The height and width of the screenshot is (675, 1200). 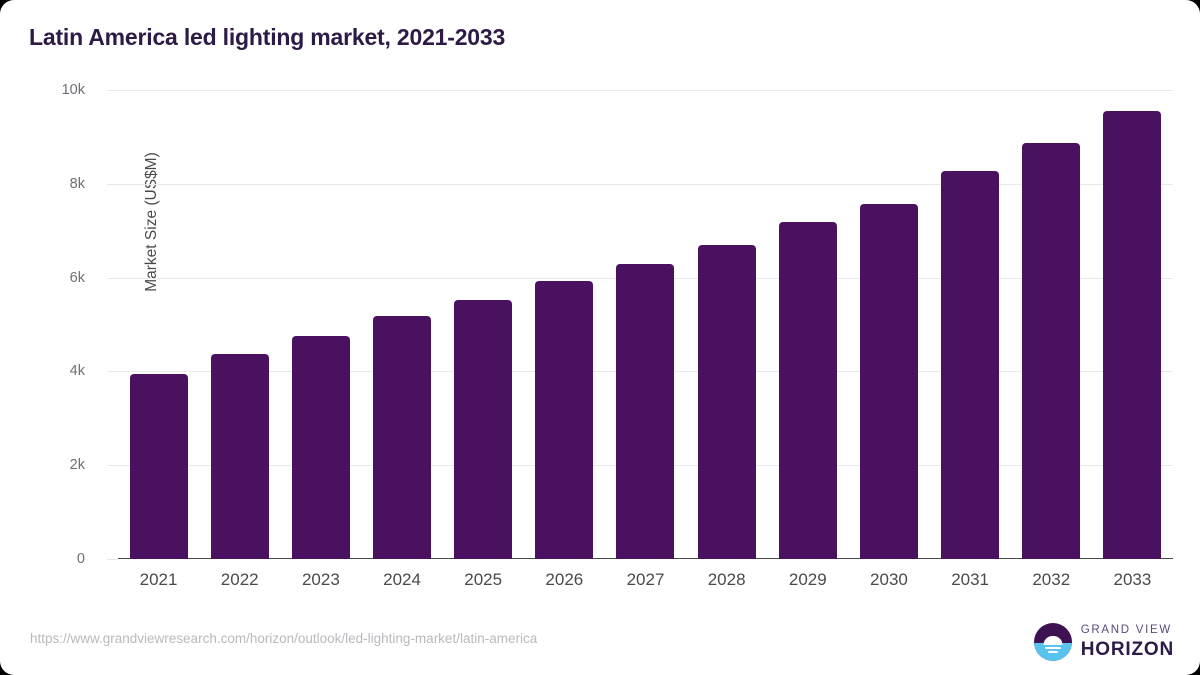 I want to click on x-axis-tick-label: 2033, so click(x=1132, y=579).